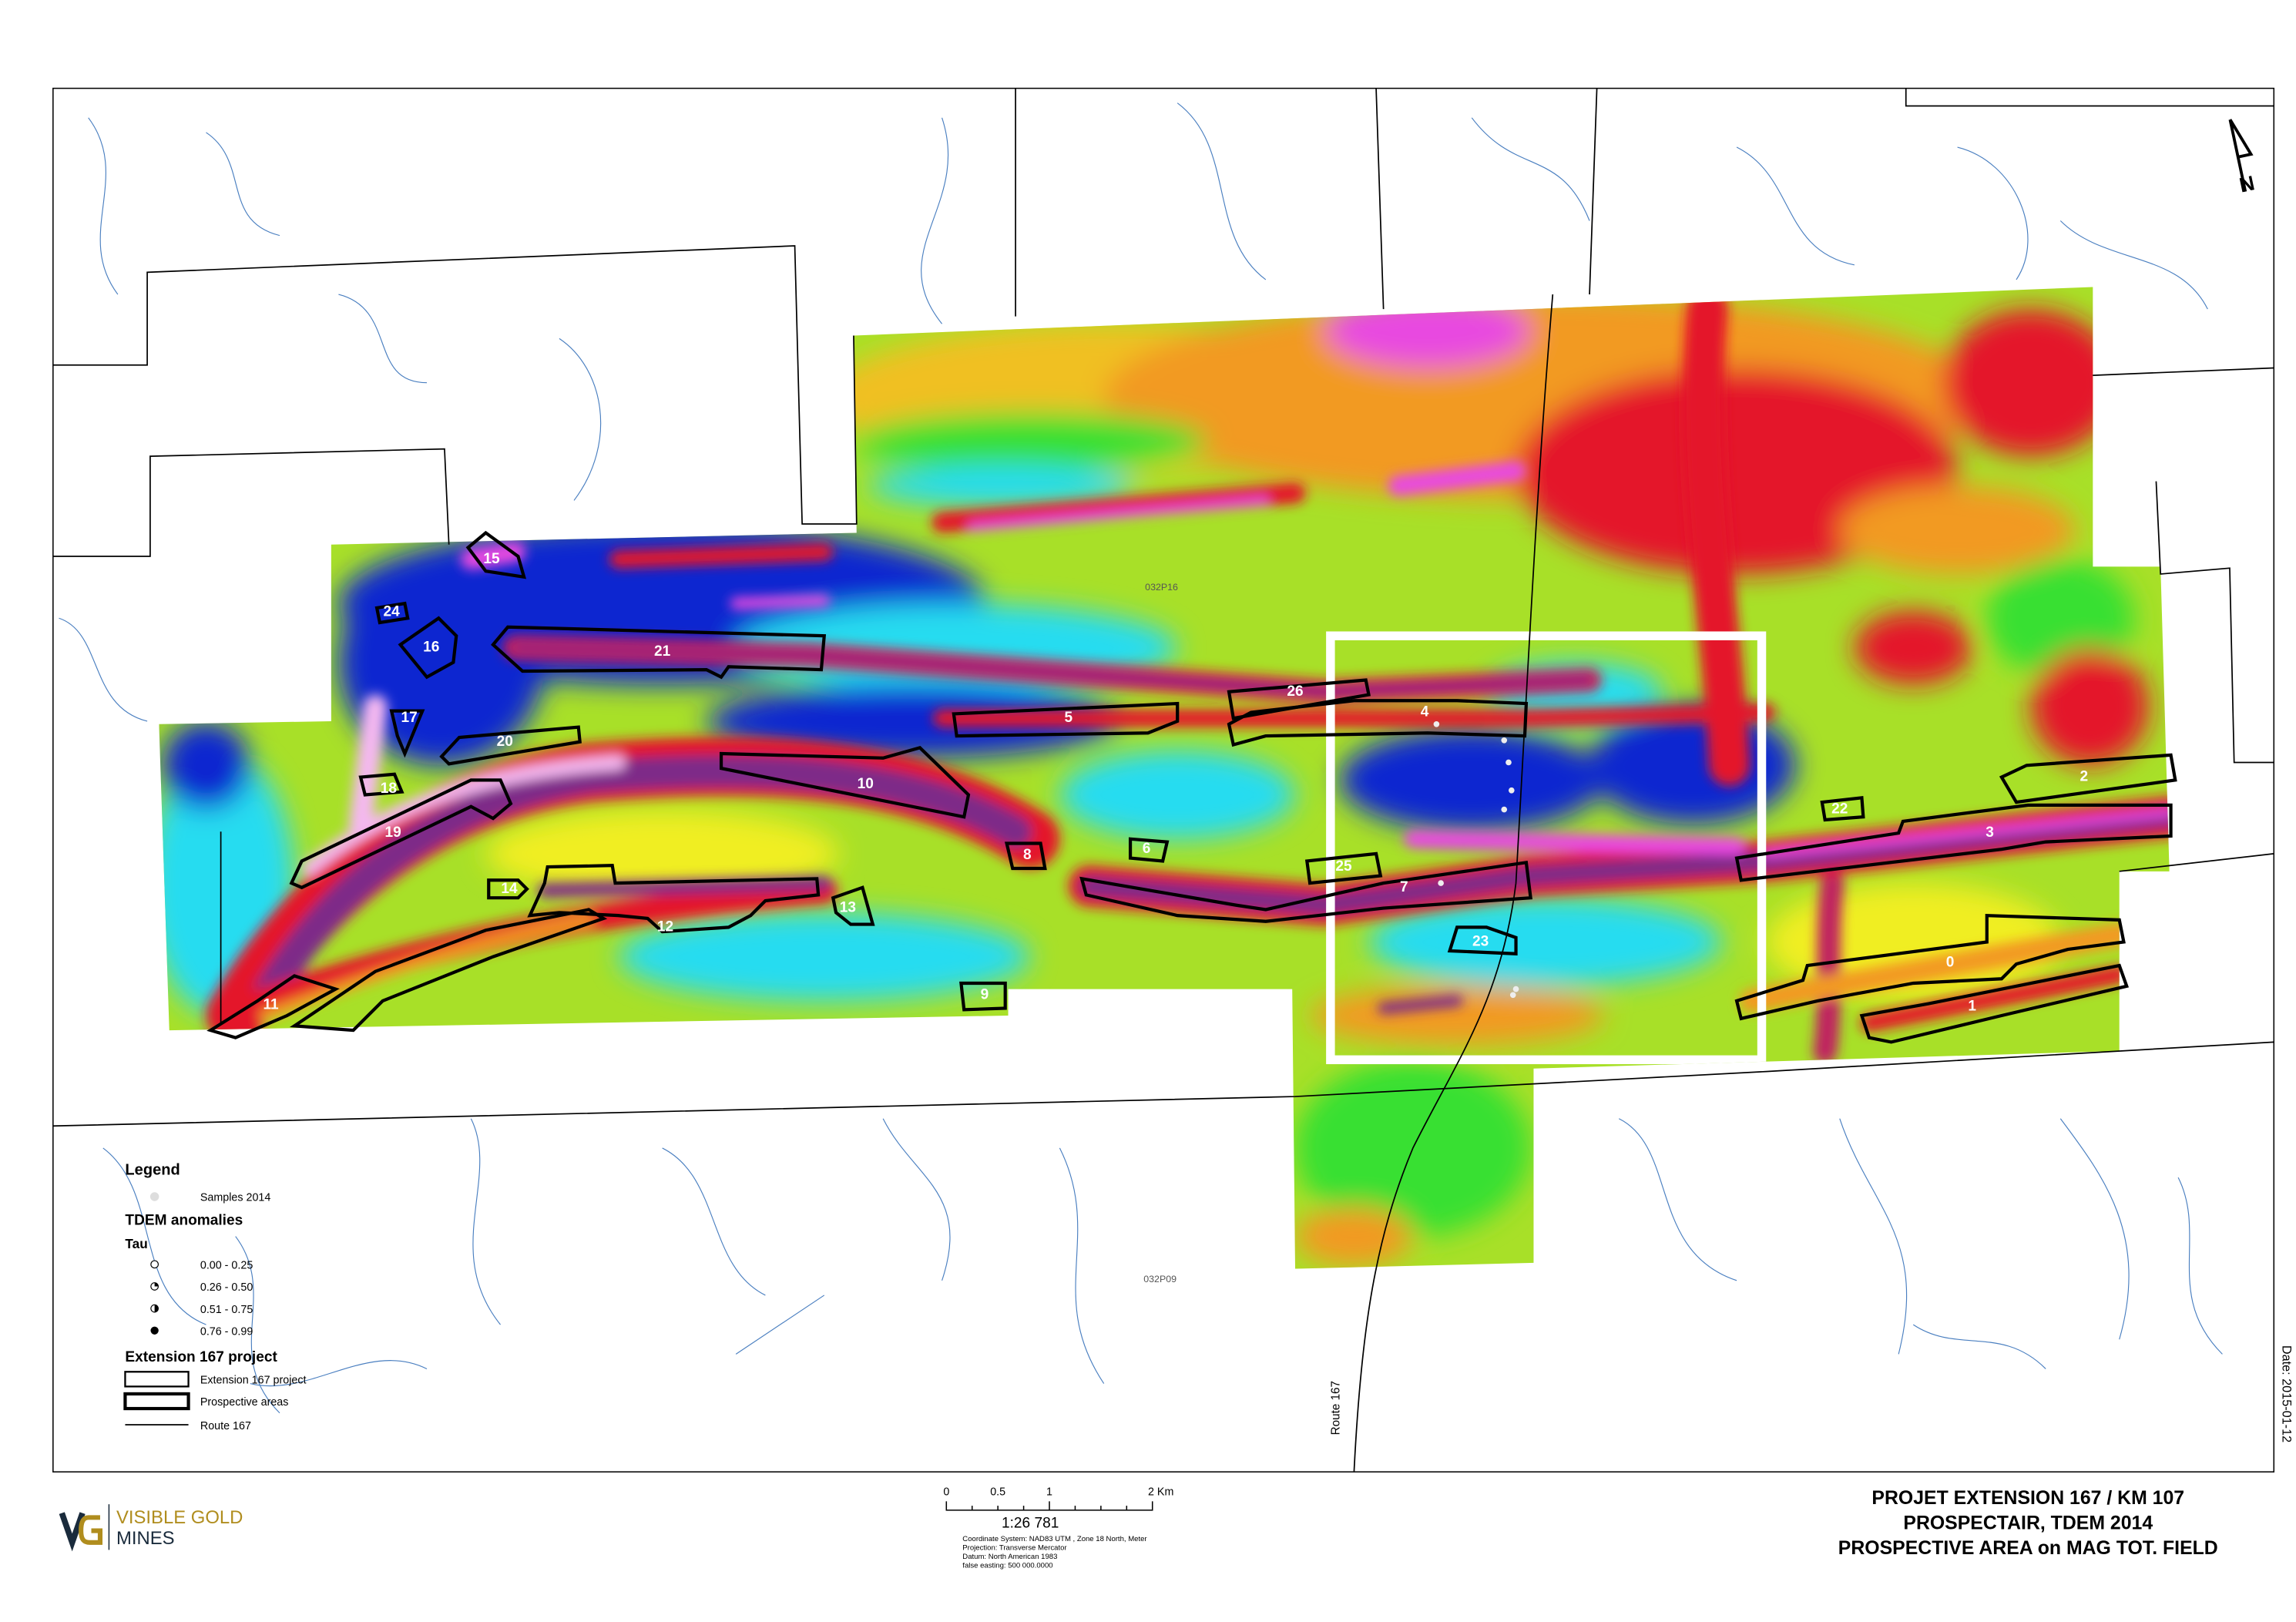 The height and width of the screenshot is (1622, 2296). Describe the element at coordinates (985, 994) in the screenshot. I see `area-label: 9` at that location.